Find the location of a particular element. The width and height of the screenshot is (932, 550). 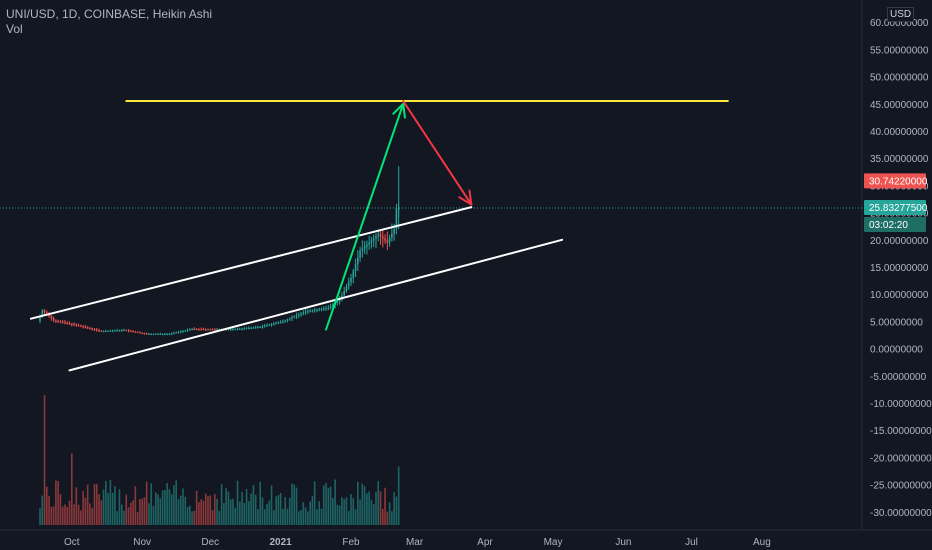

price-tick-label: 50.00000000 is located at coordinates (899, 78).